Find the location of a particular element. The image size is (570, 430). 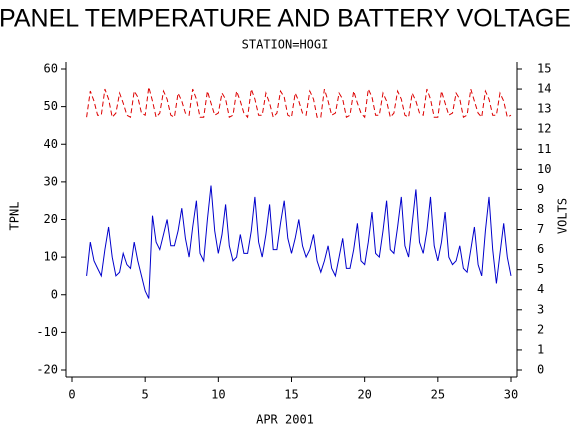

chart-title: PANEL TEMPERATURE AND BATTERY VOLTAGE is located at coordinates (285, 19).